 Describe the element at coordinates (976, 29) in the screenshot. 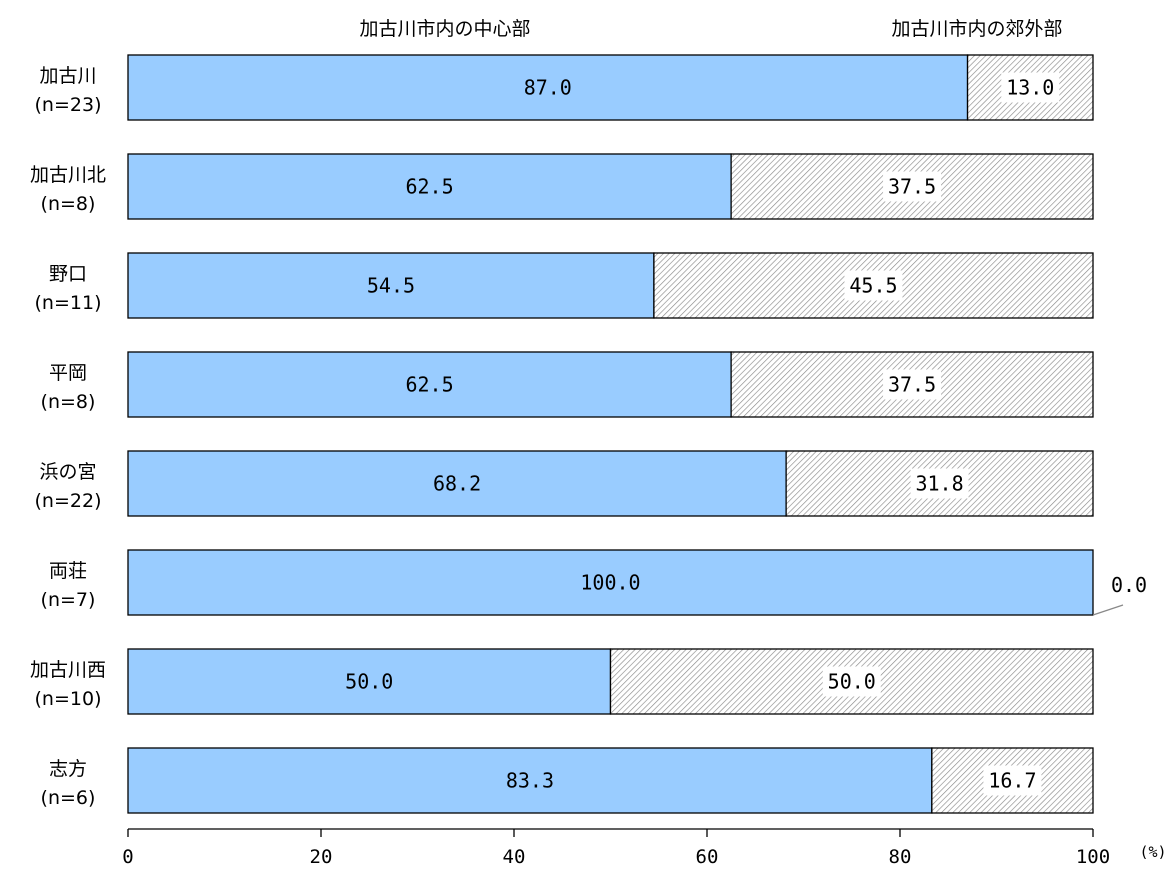

I see `legend-label-suburb: 加古川市内の郊外部` at that location.